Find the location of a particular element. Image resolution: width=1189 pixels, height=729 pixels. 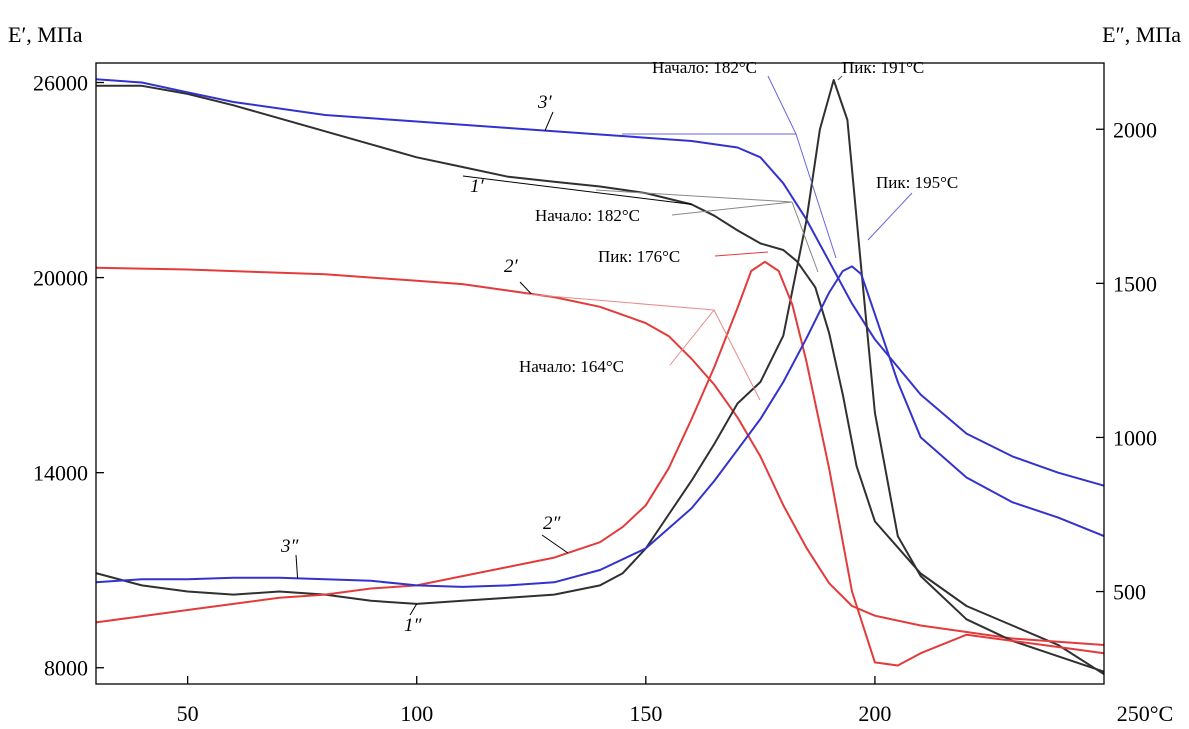

curve-label: 1″ is located at coordinates (413, 625).